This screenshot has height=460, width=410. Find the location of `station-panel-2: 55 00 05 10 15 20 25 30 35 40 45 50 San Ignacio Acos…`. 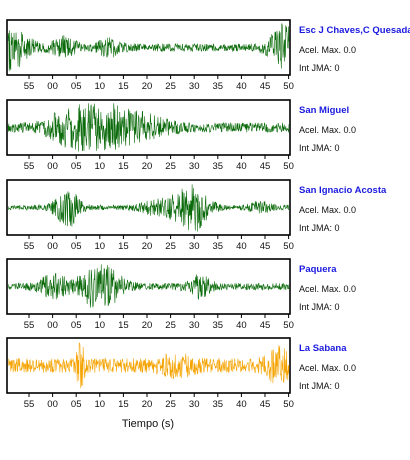

station-panel-2: 55 00 05 10 15 20 25 30 35 40 45 50 San Ignacio Acos… is located at coordinates (196, 215).